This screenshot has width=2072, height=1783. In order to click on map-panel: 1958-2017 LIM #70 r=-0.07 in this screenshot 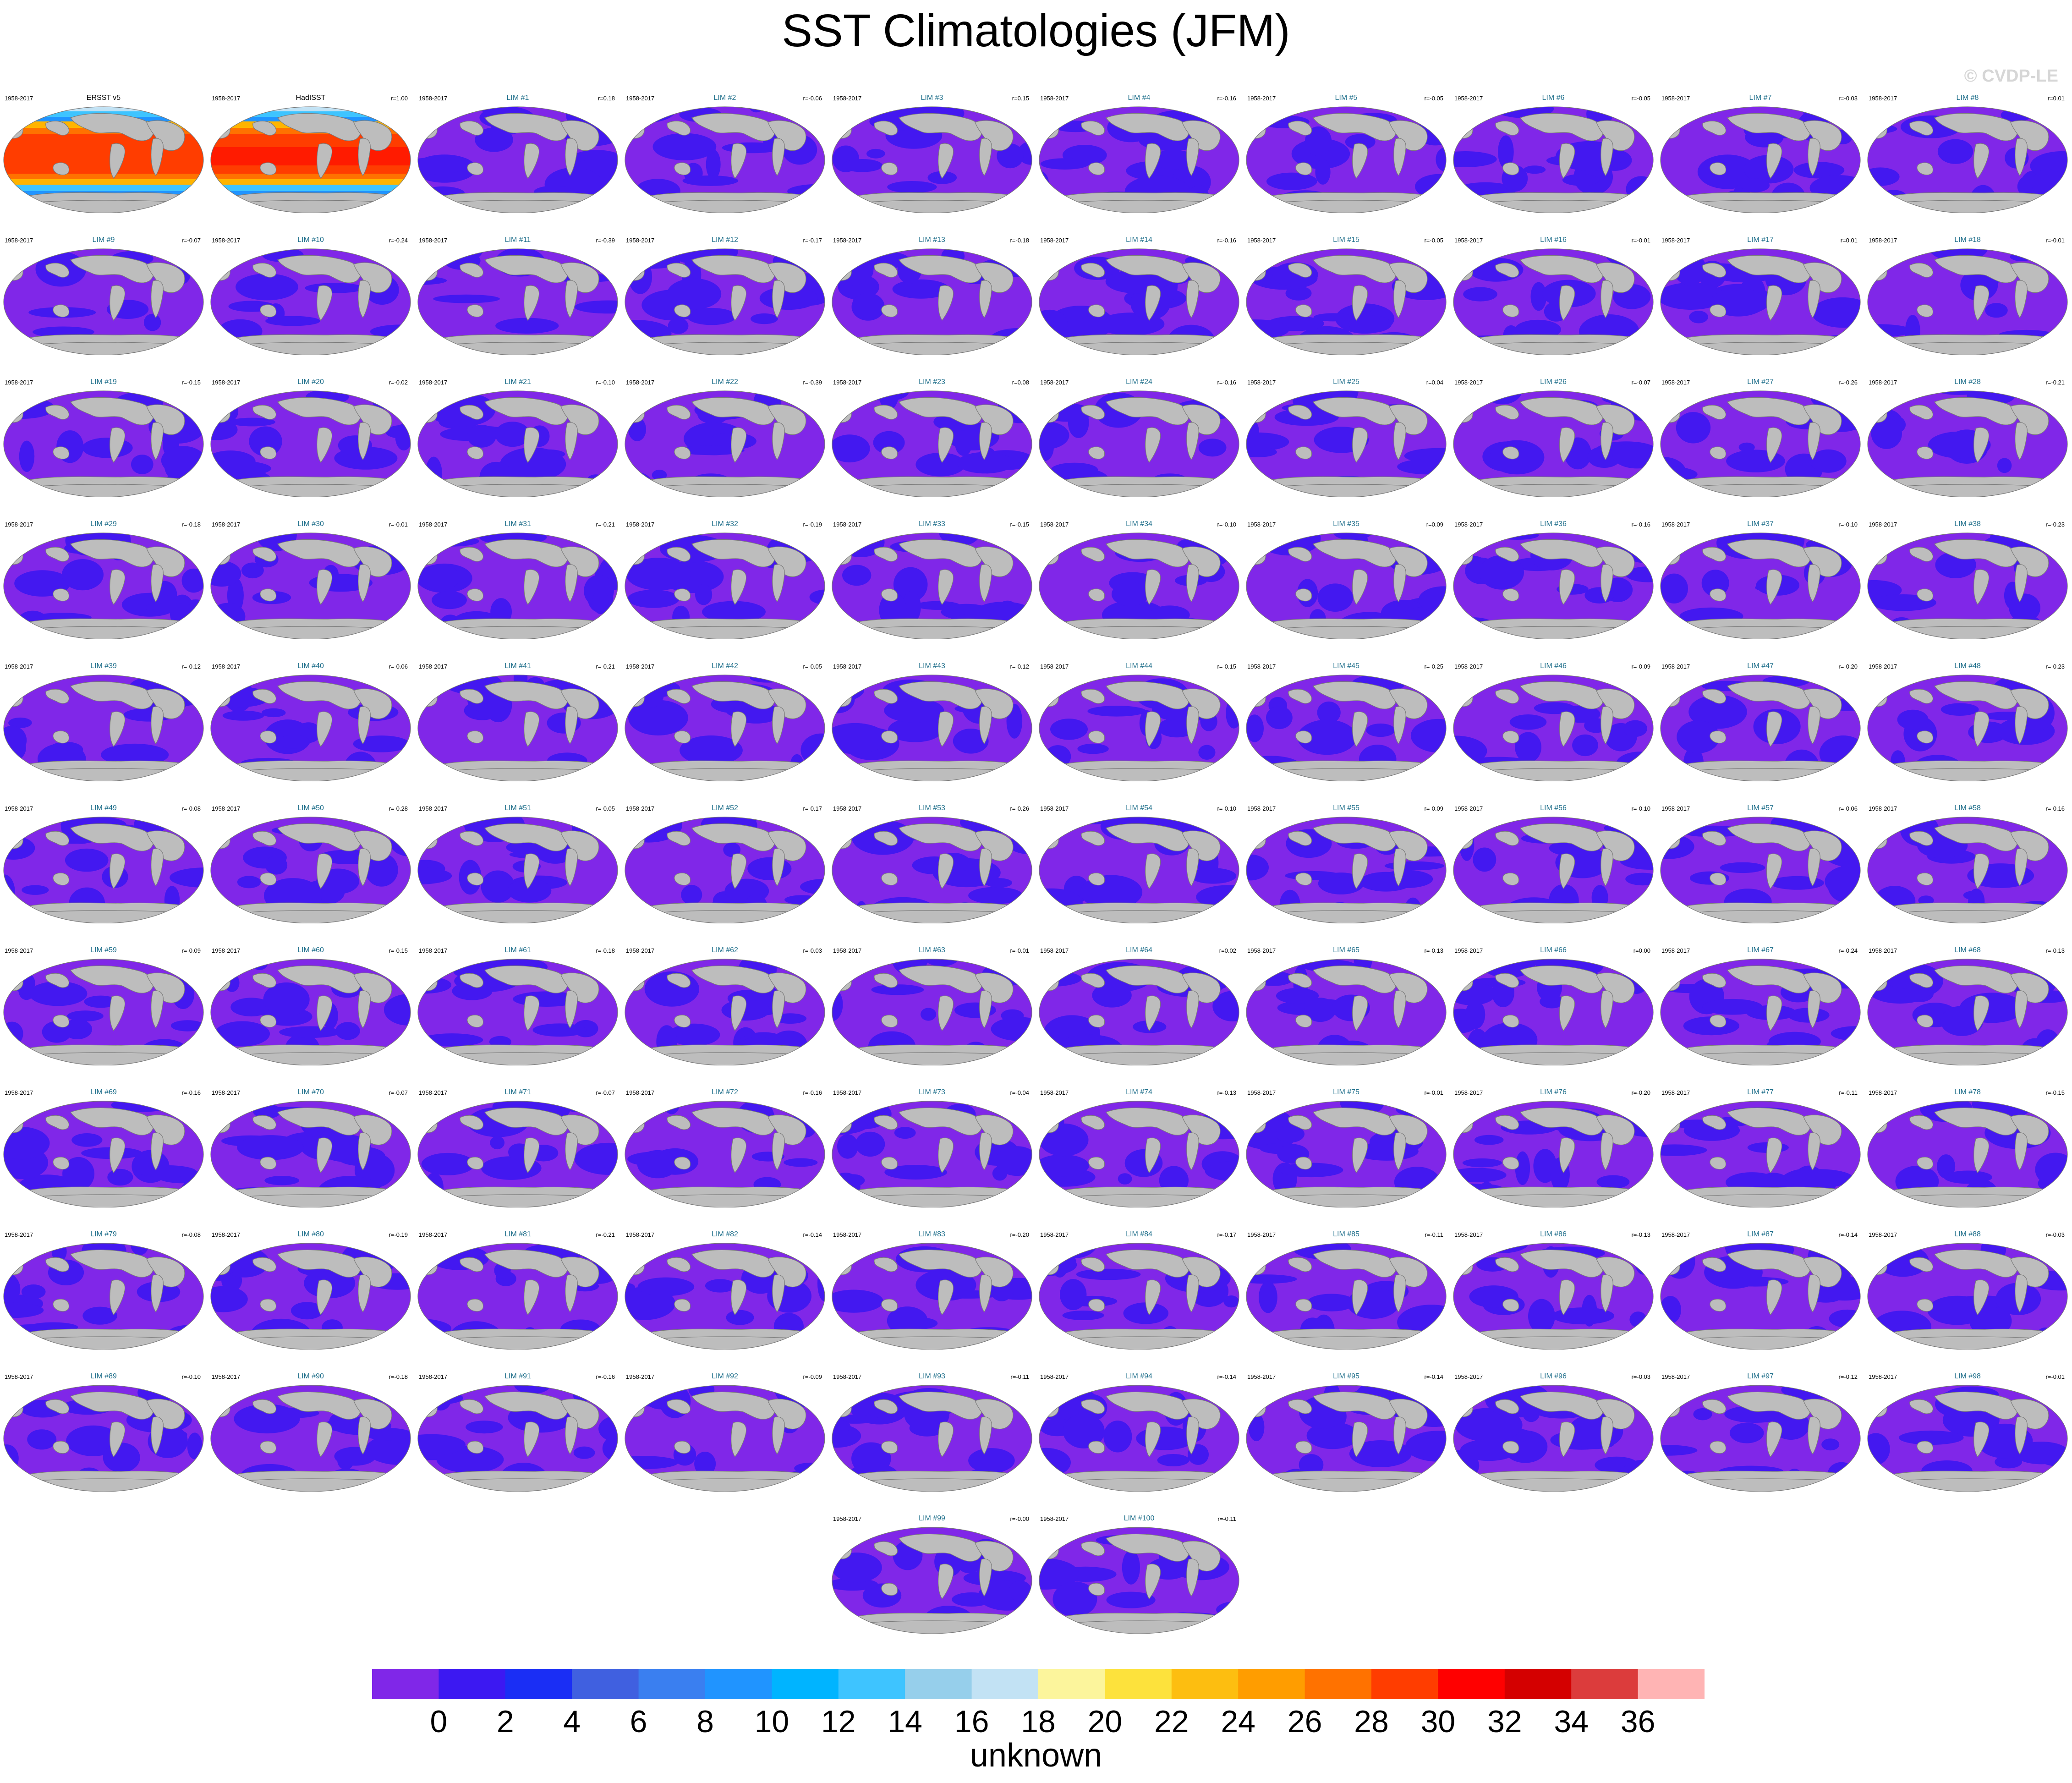, I will do `click(311, 1158)`.